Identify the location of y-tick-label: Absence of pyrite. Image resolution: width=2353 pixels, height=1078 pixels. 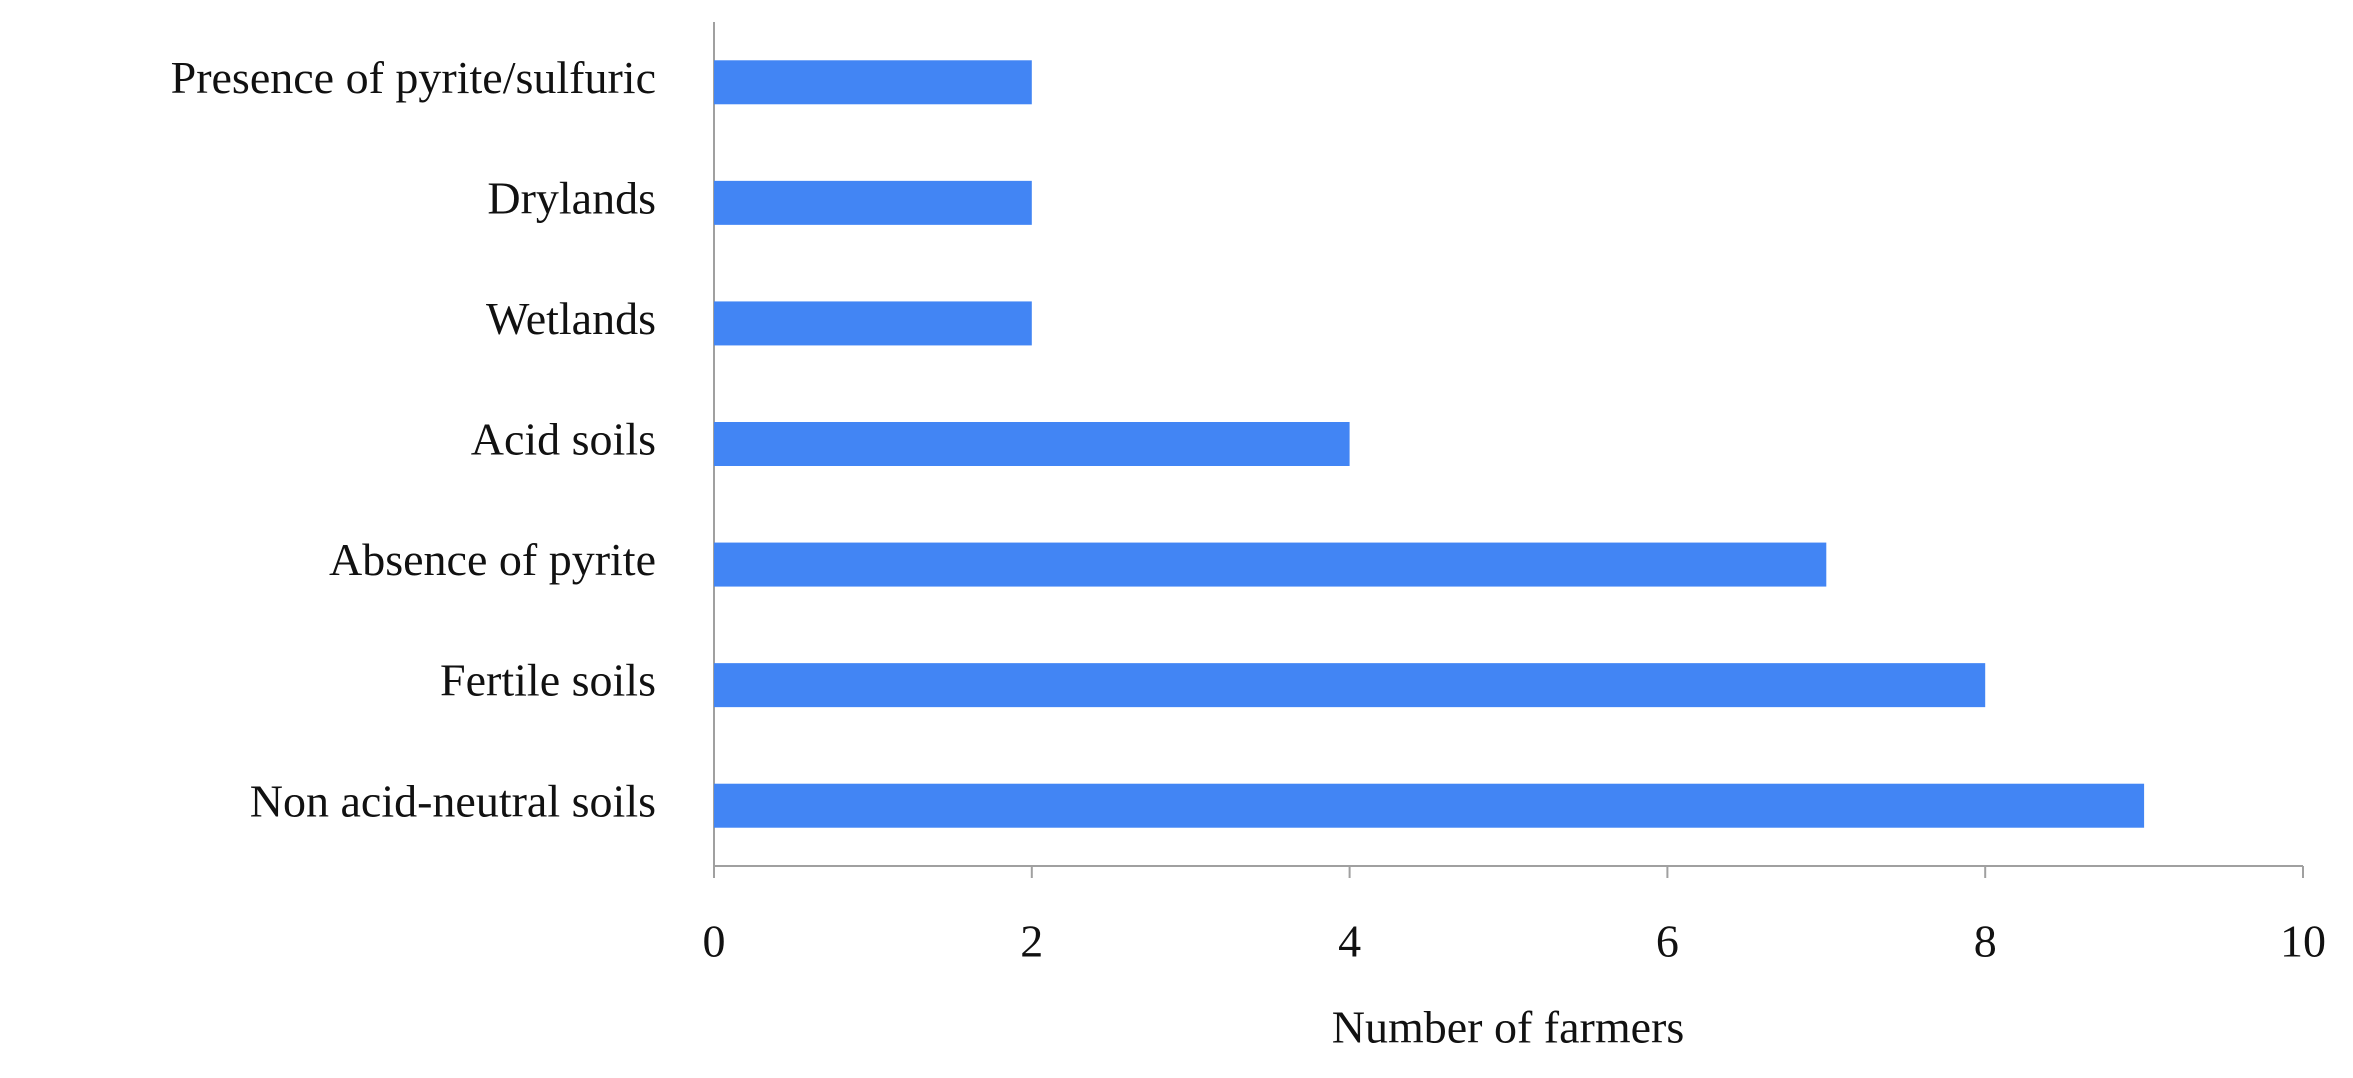
(492, 559).